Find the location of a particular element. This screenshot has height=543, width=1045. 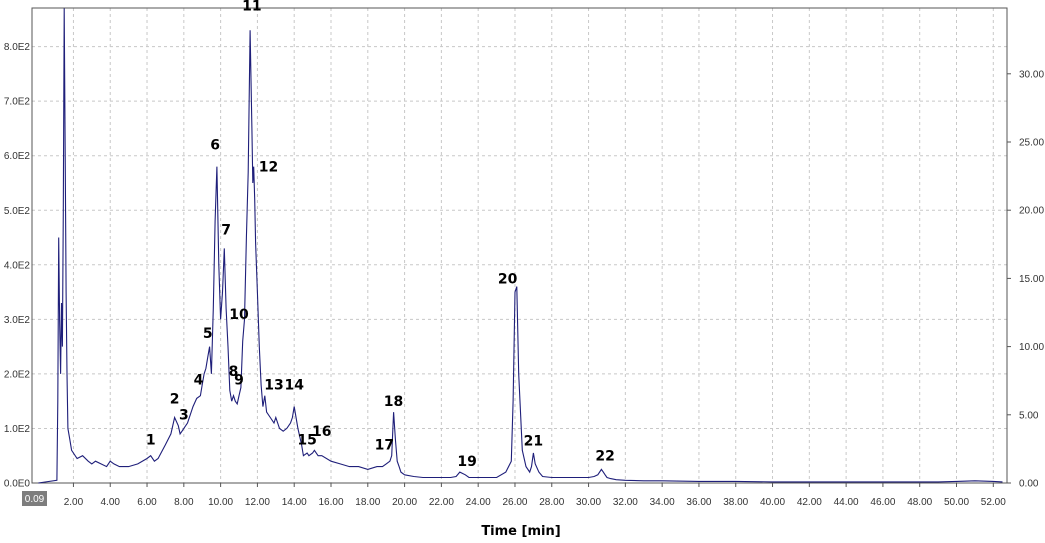

peak-label: 10 is located at coordinates (239, 315).